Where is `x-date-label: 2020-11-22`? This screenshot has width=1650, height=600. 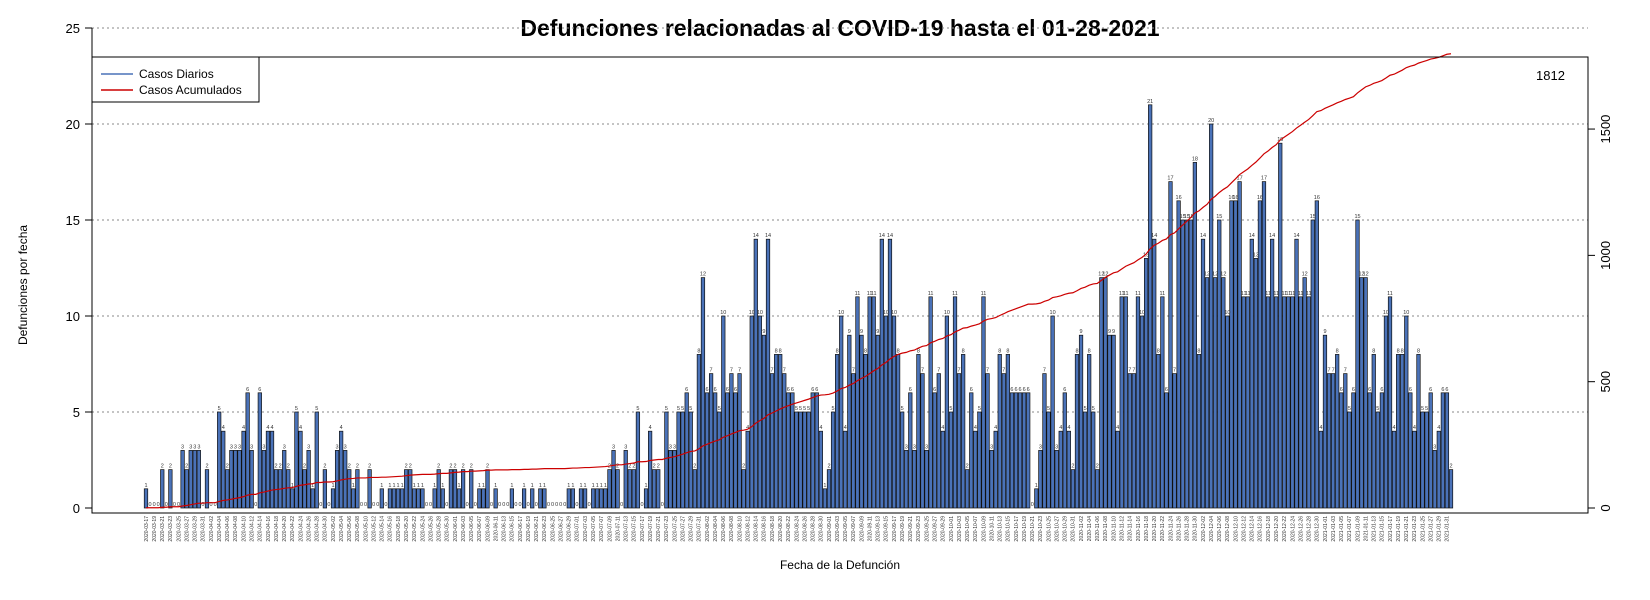
x-date-label: 2020-11-22 is located at coordinates (1163, 528).